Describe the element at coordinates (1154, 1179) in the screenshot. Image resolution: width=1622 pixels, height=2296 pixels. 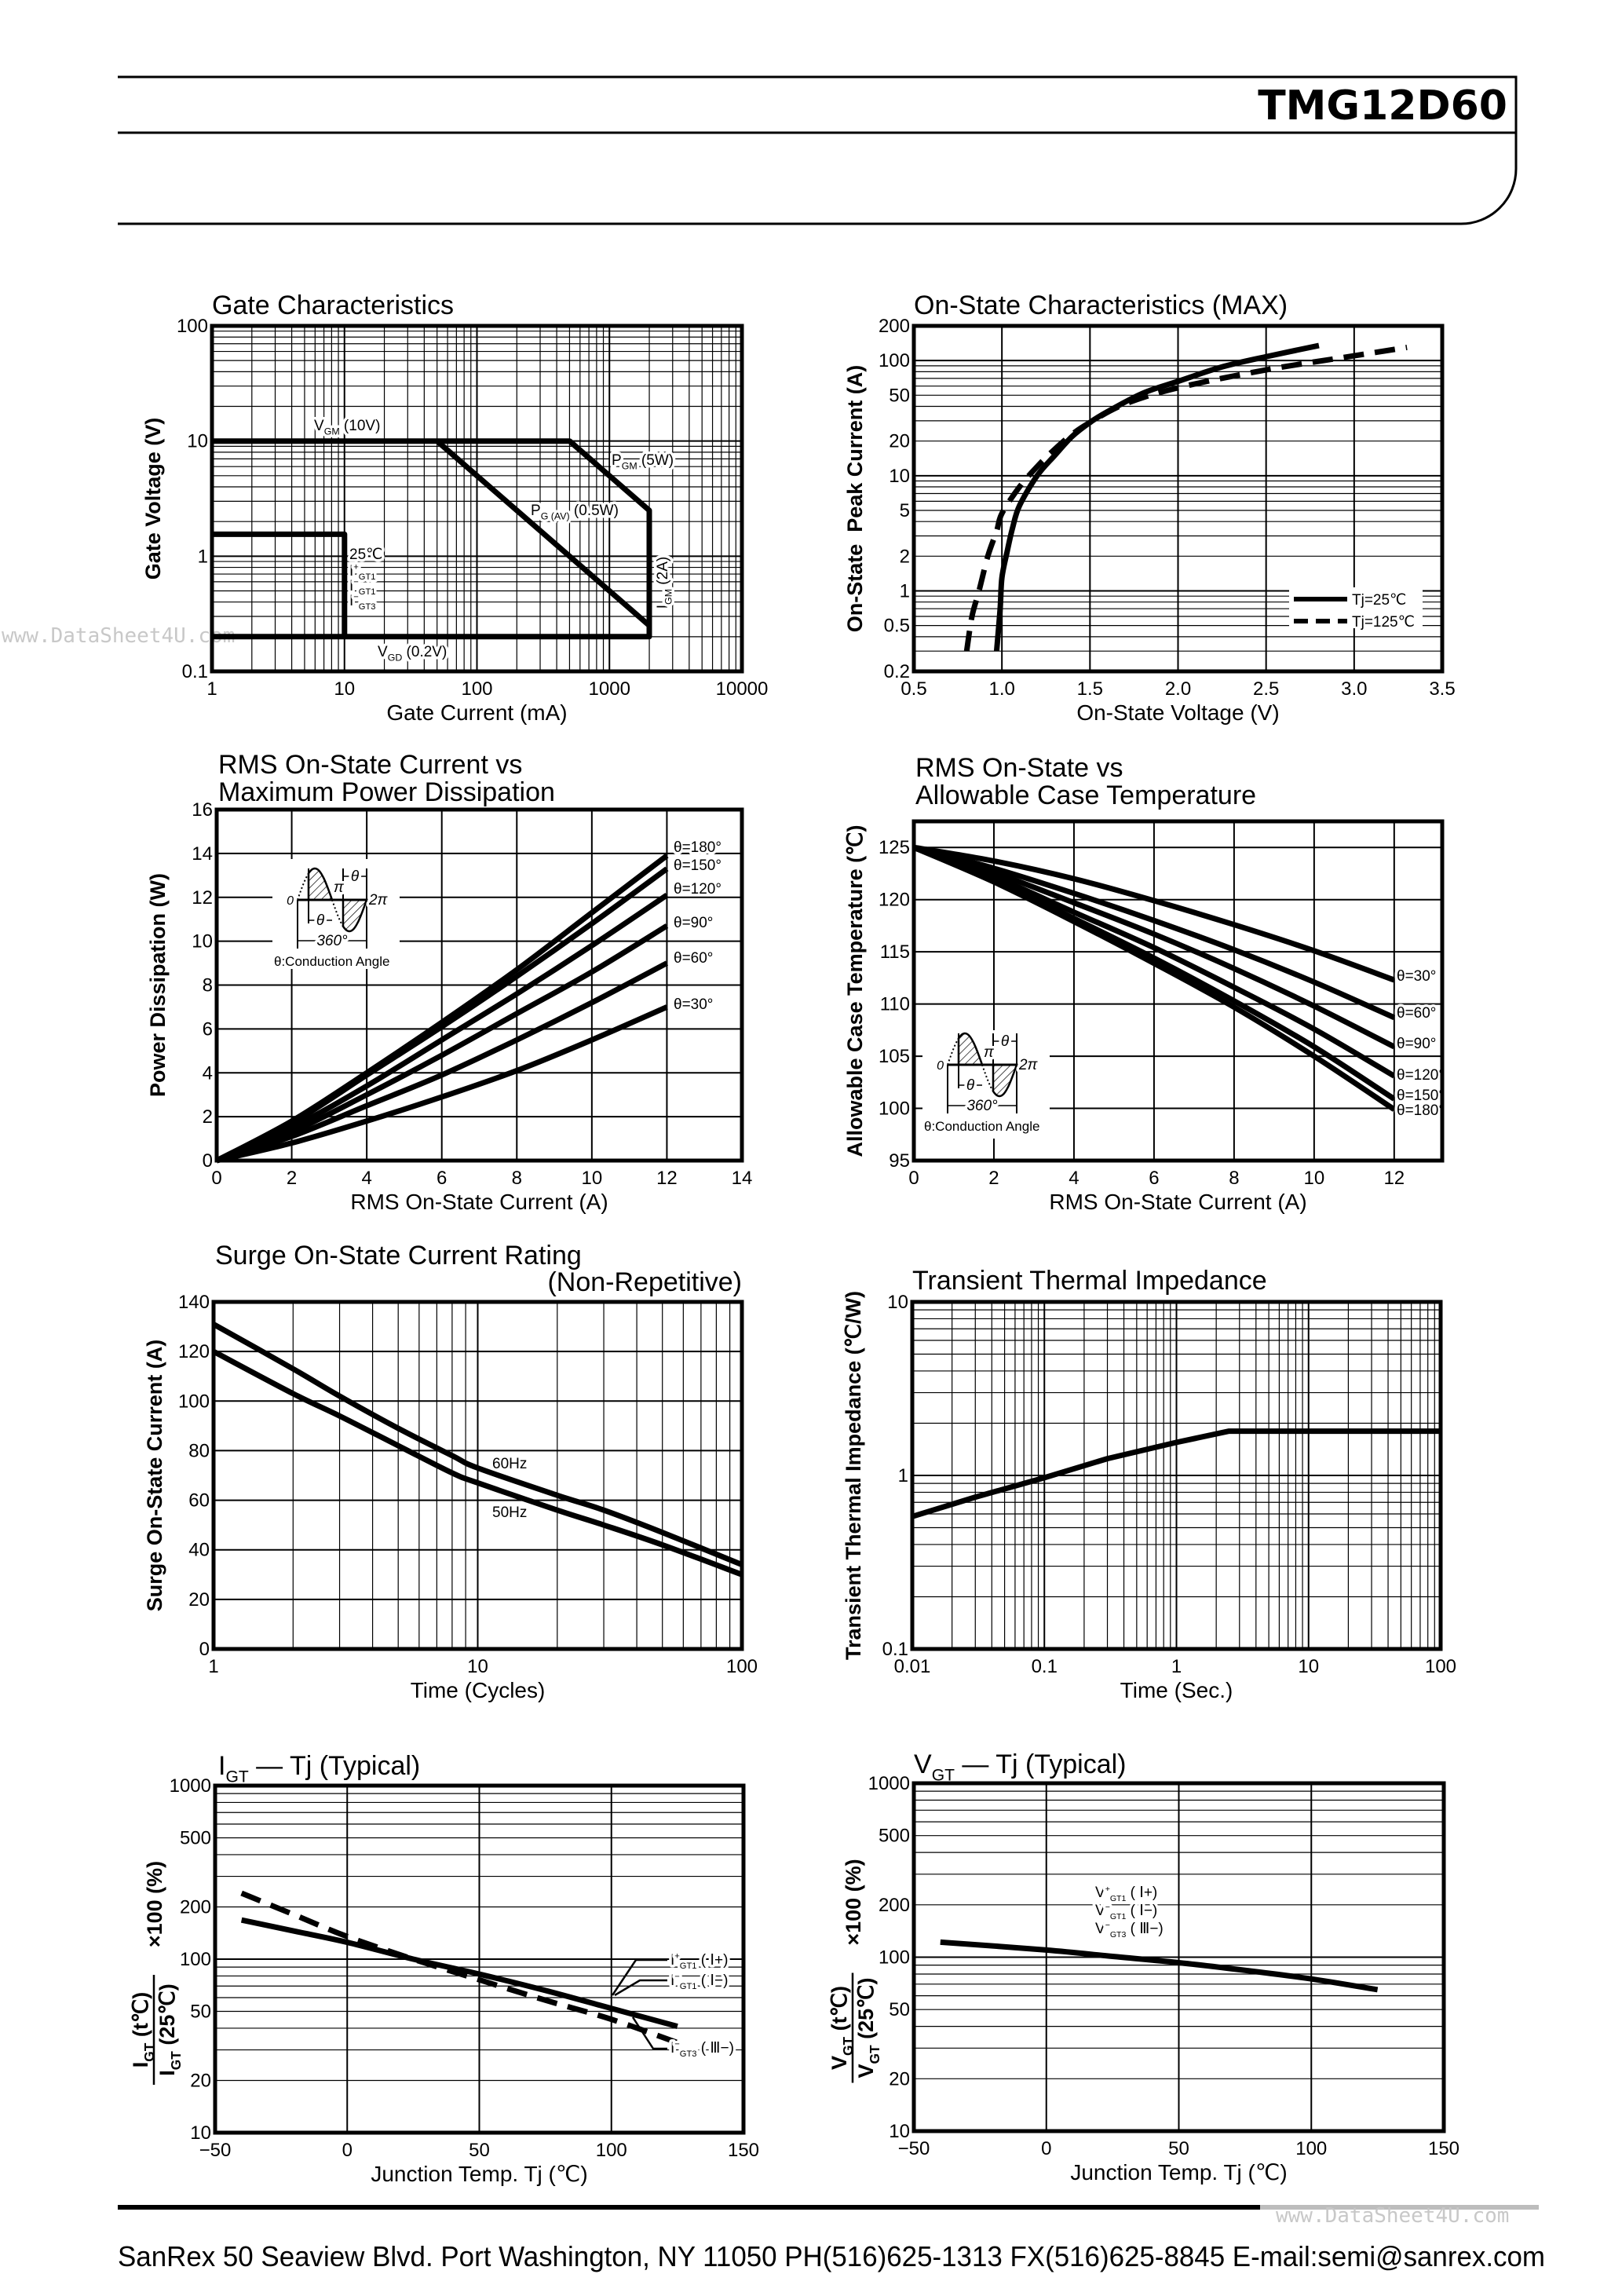
I see `x-tick-label: 6` at that location.